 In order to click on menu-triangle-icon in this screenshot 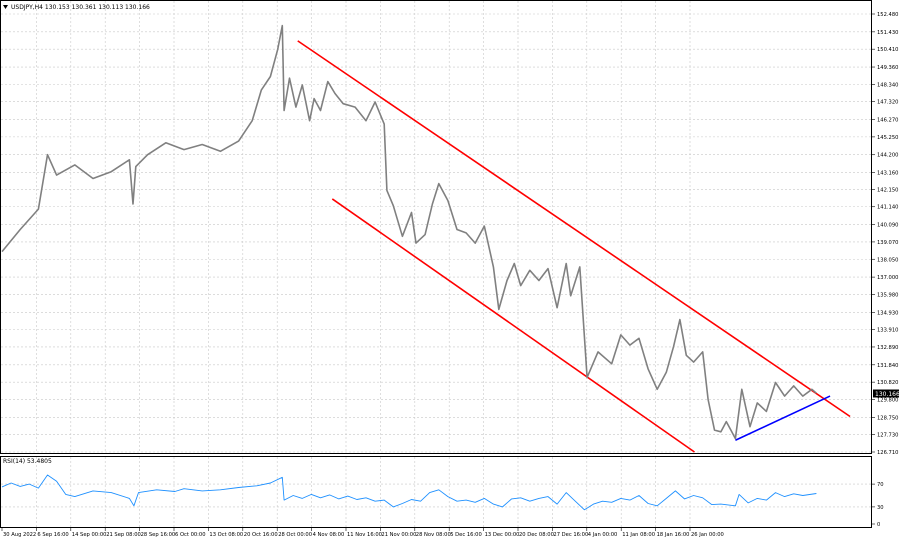, I will do `click(5, 7)`.